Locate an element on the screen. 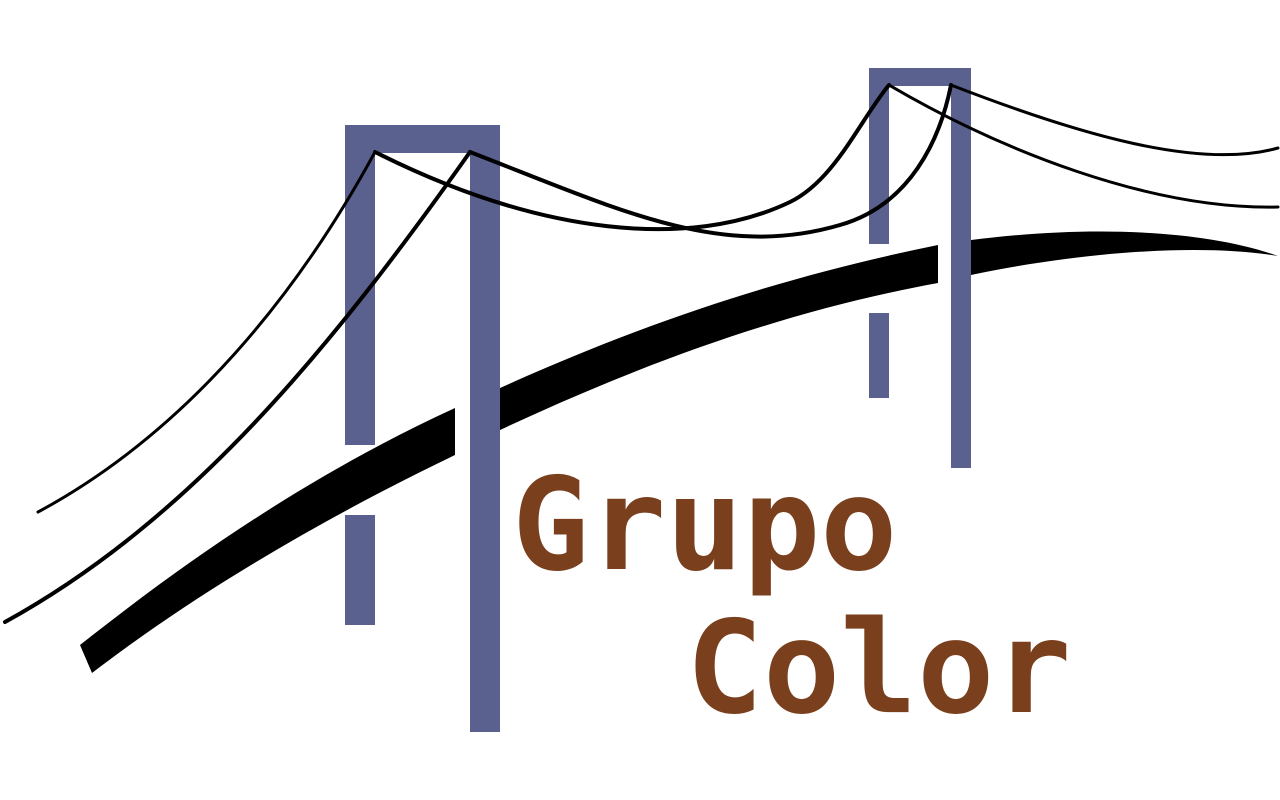  right-tower-front-leg is located at coordinates (961, 268).